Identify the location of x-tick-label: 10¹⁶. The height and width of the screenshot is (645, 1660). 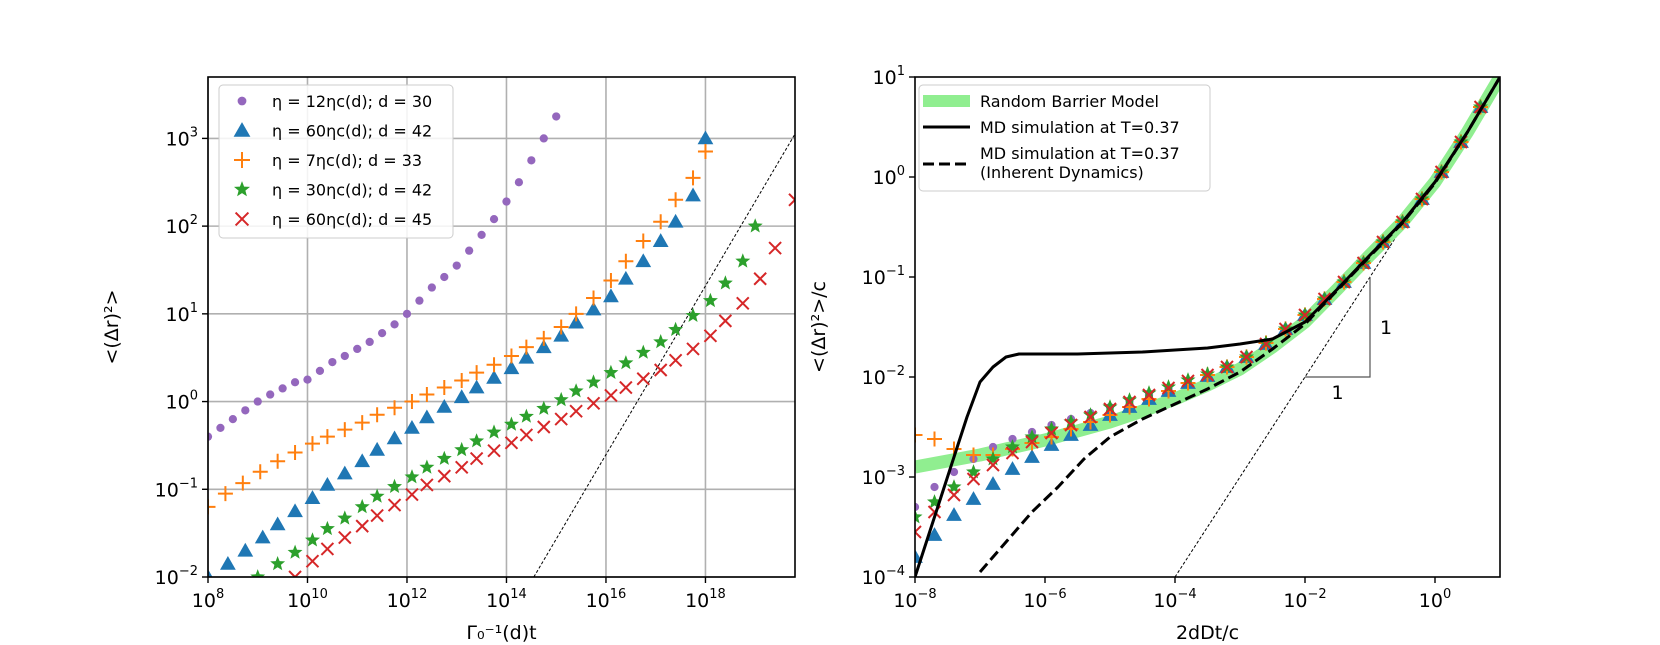
(606, 599).